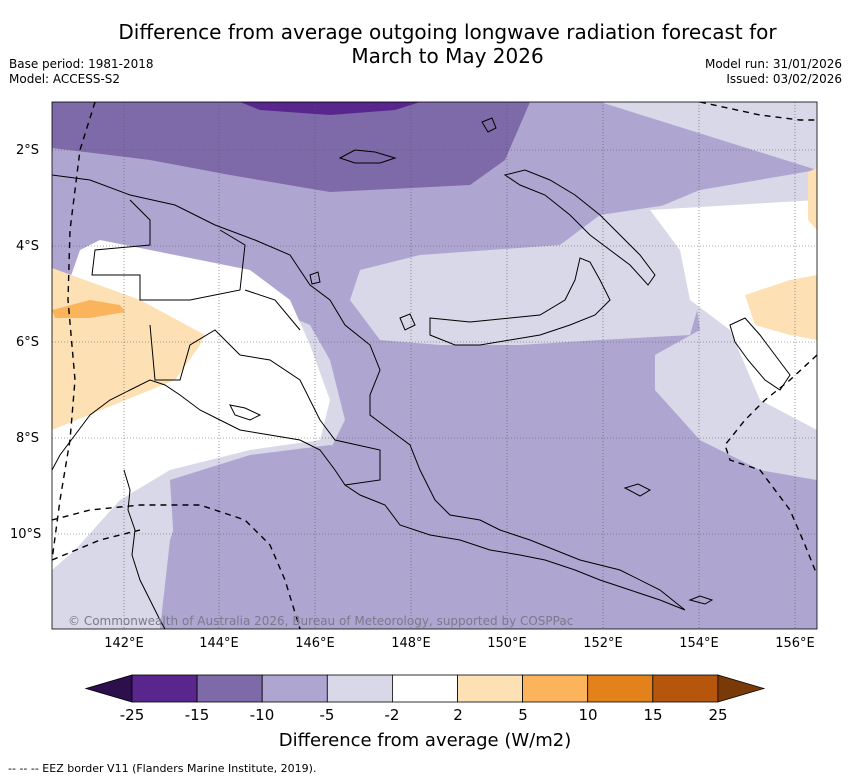 Image resolution: width=850 pixels, height=781 pixels. Describe the element at coordinates (699, 643) in the screenshot. I see `lon-label-154e: 154°E` at that location.